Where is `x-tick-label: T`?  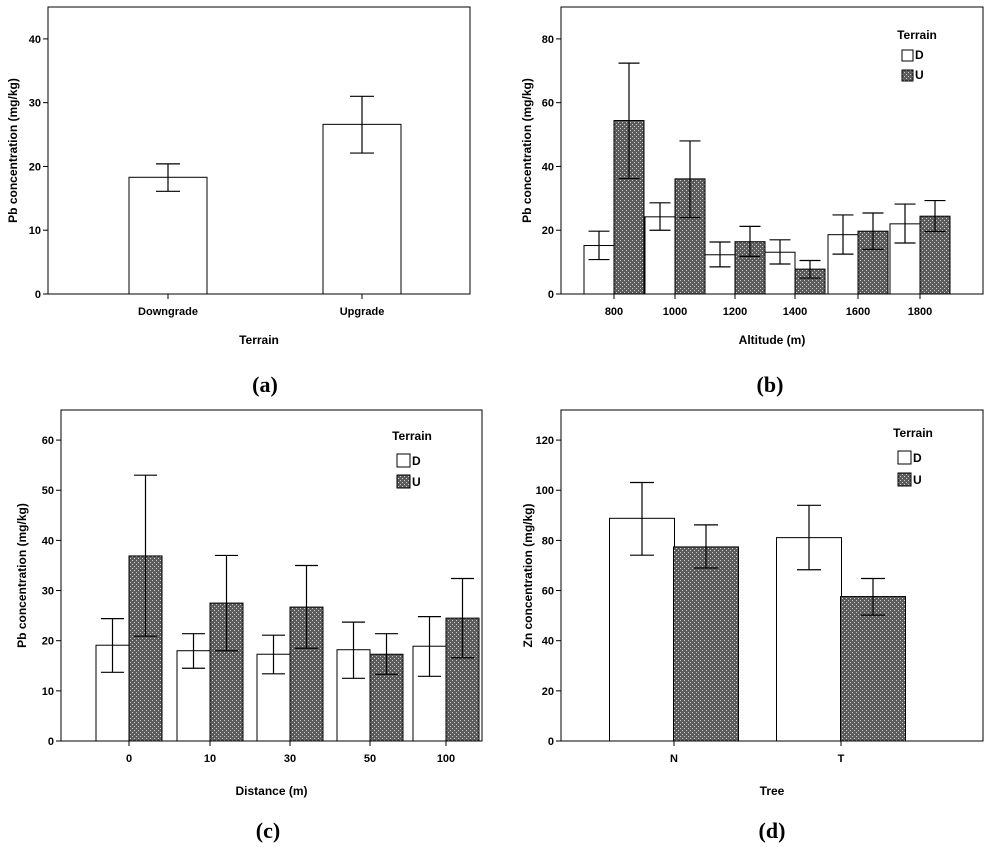 x-tick-label: T is located at coordinates (841, 759).